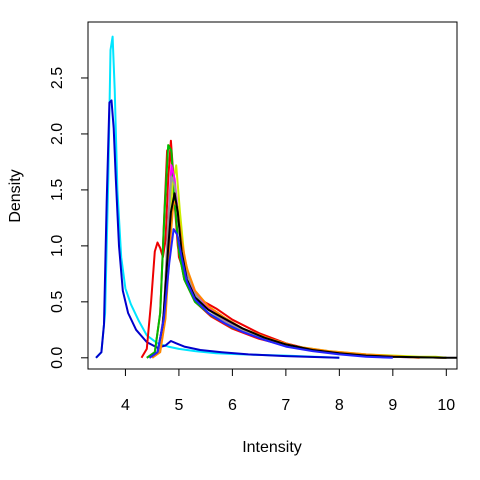 This screenshot has width=480, height=480. Describe the element at coordinates (339, 405) in the screenshot. I see `x-tick-label: 8` at that location.